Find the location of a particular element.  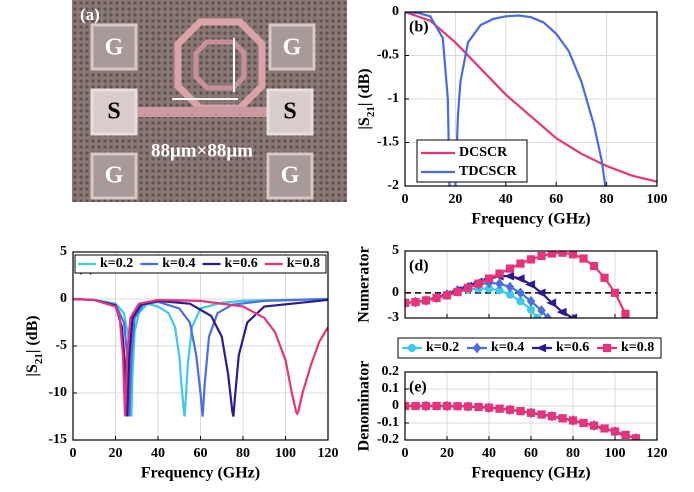

legend-label: k=0.2 is located at coordinates (116, 263).